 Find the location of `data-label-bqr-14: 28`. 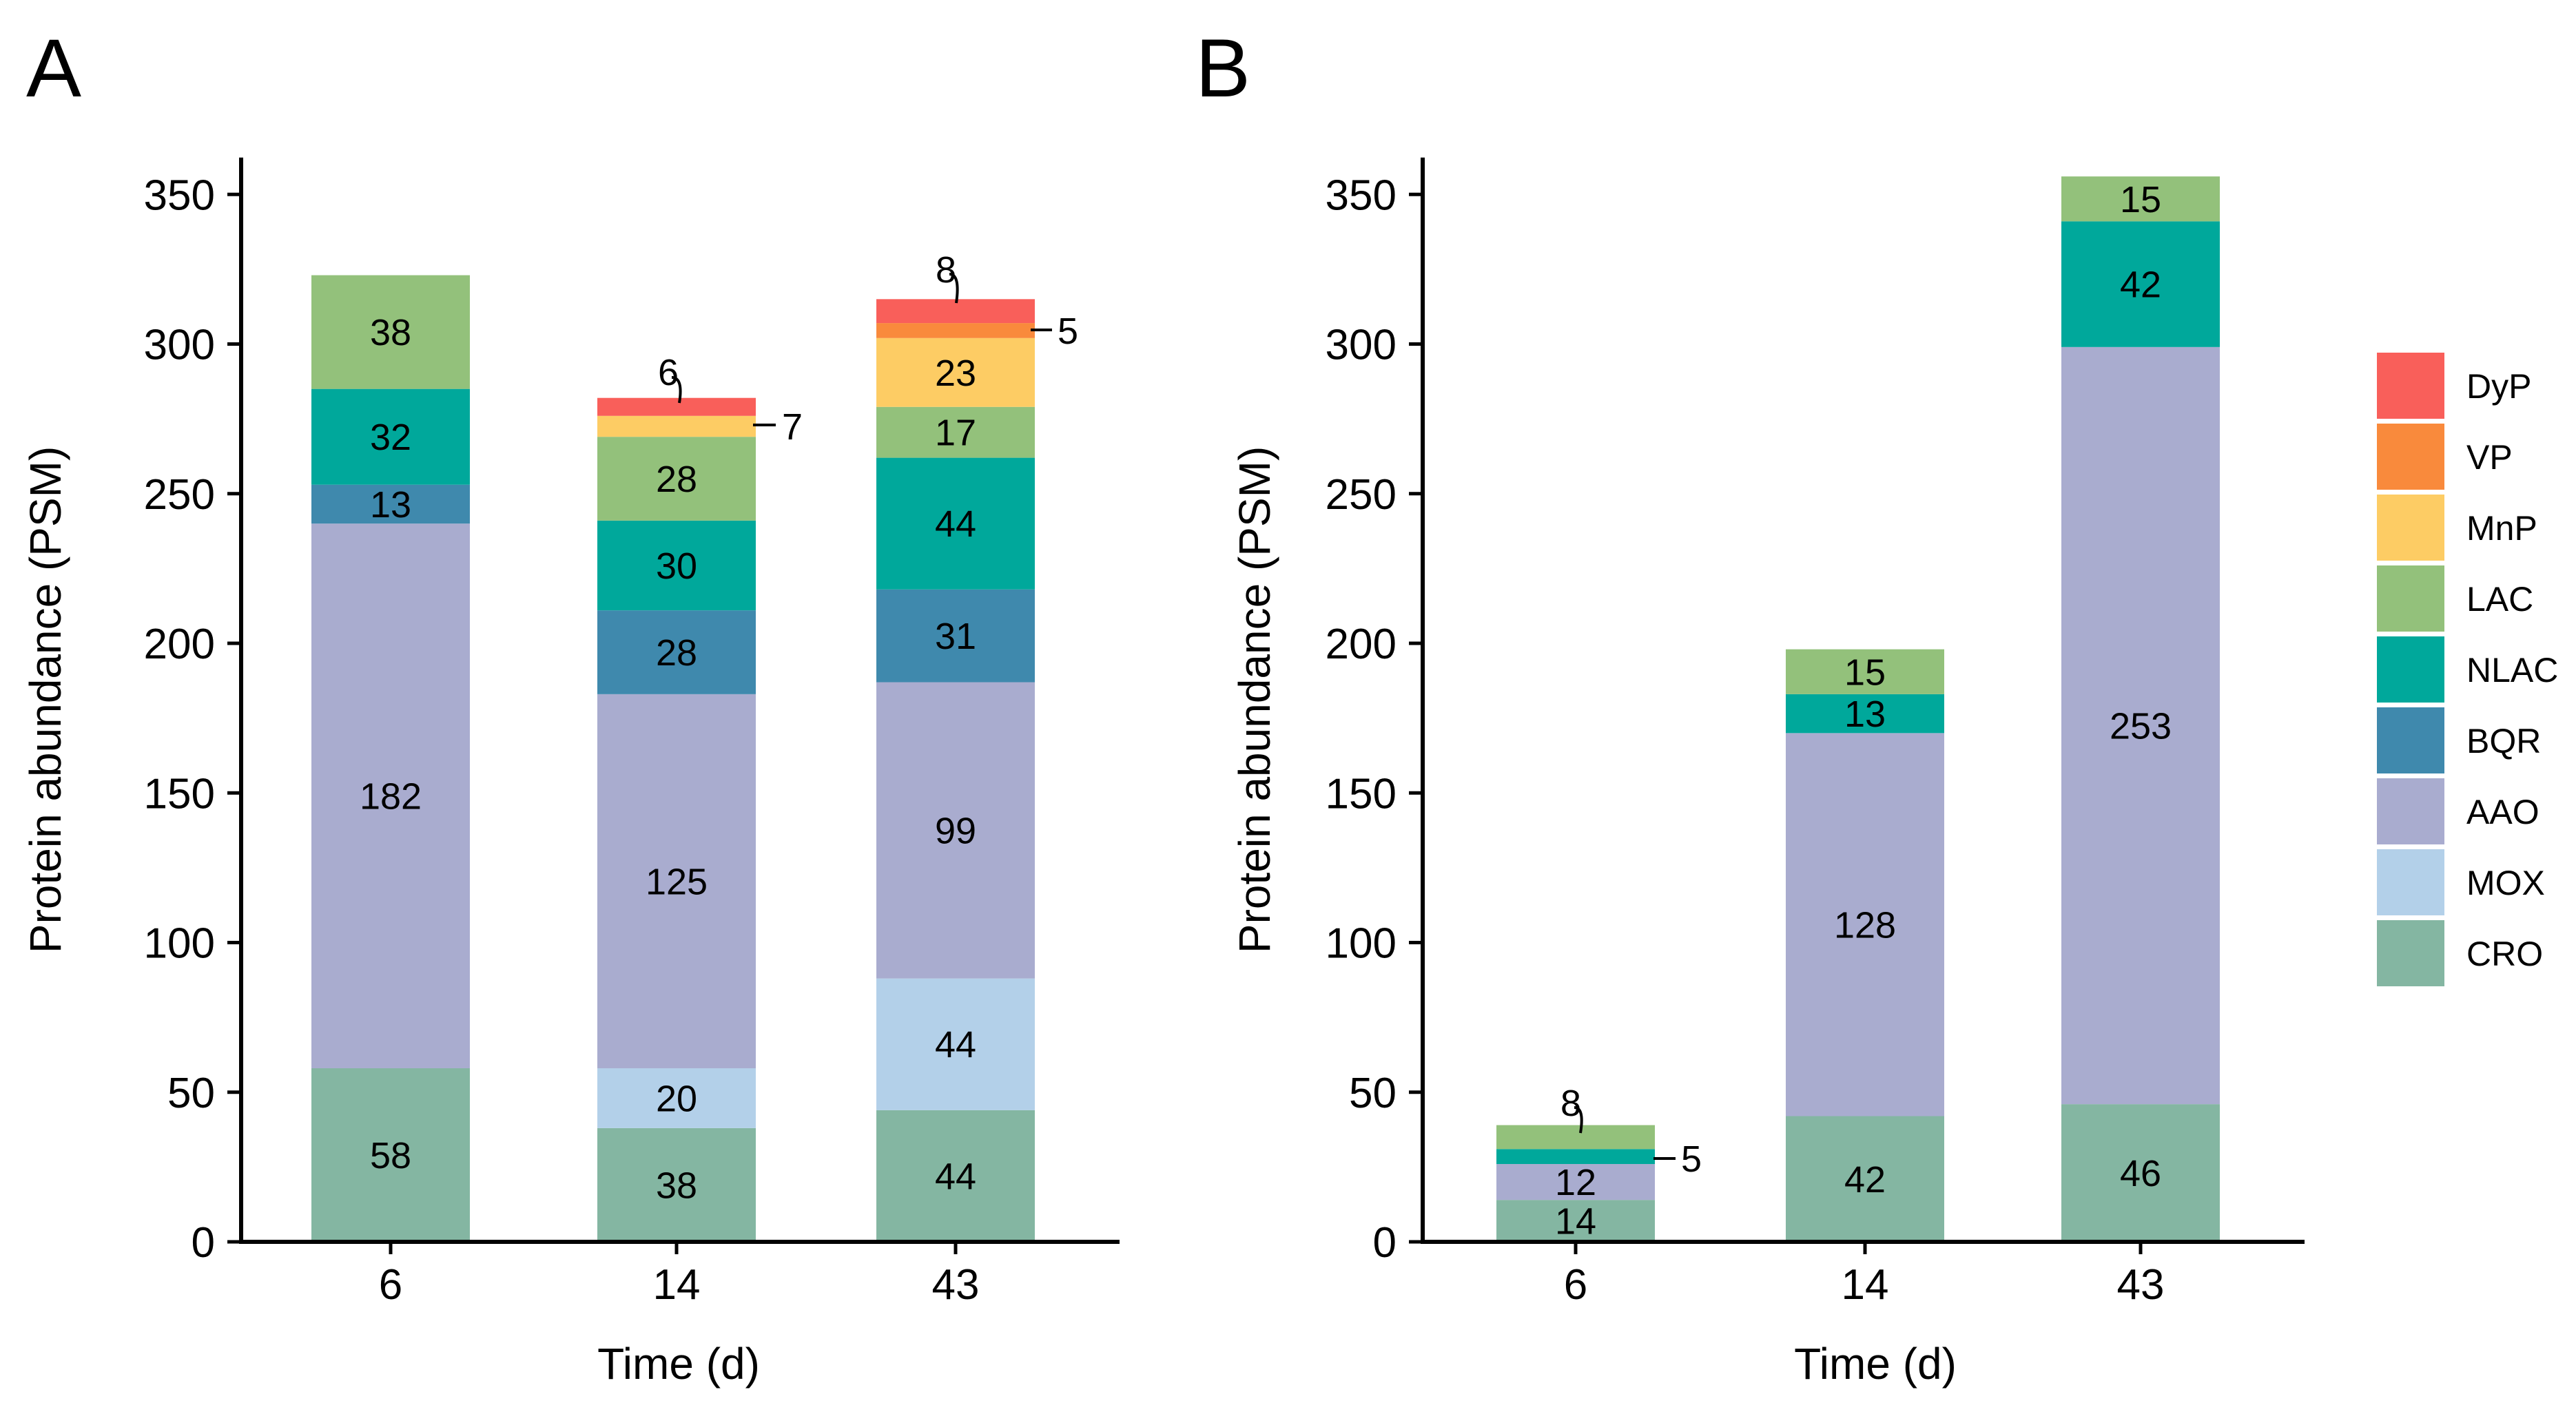

data-label-bqr-14: 28 is located at coordinates (676, 653).